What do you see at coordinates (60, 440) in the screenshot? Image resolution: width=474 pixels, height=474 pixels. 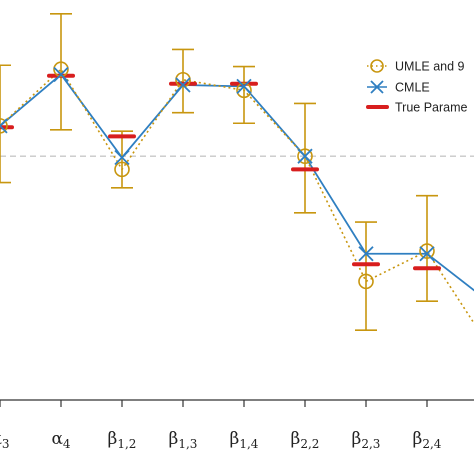 I see `x-tick-label: α4` at bounding box center [60, 440].